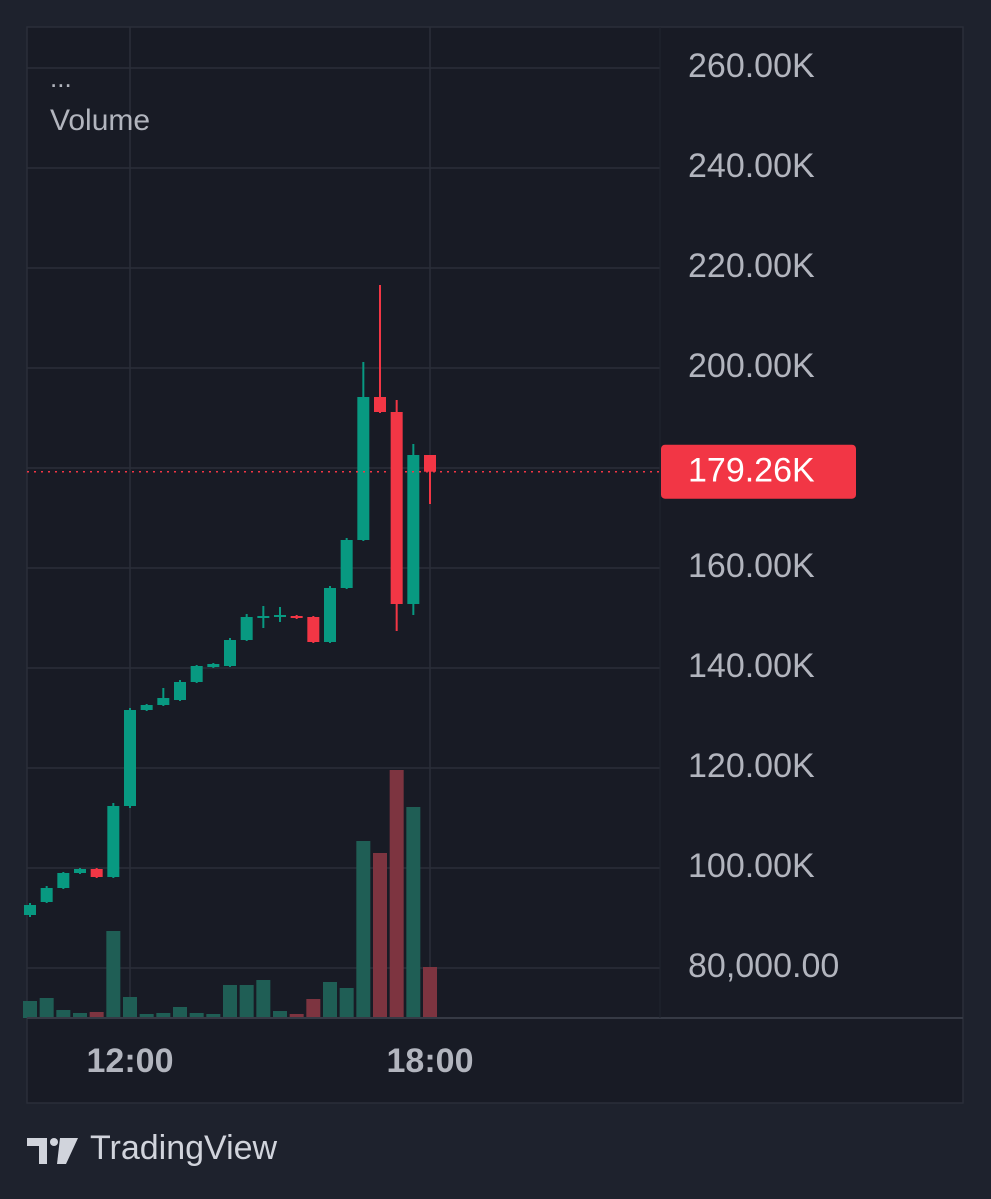  Describe the element at coordinates (430, 1061) in the screenshot. I see `x-tick-label: 18:00` at that location.